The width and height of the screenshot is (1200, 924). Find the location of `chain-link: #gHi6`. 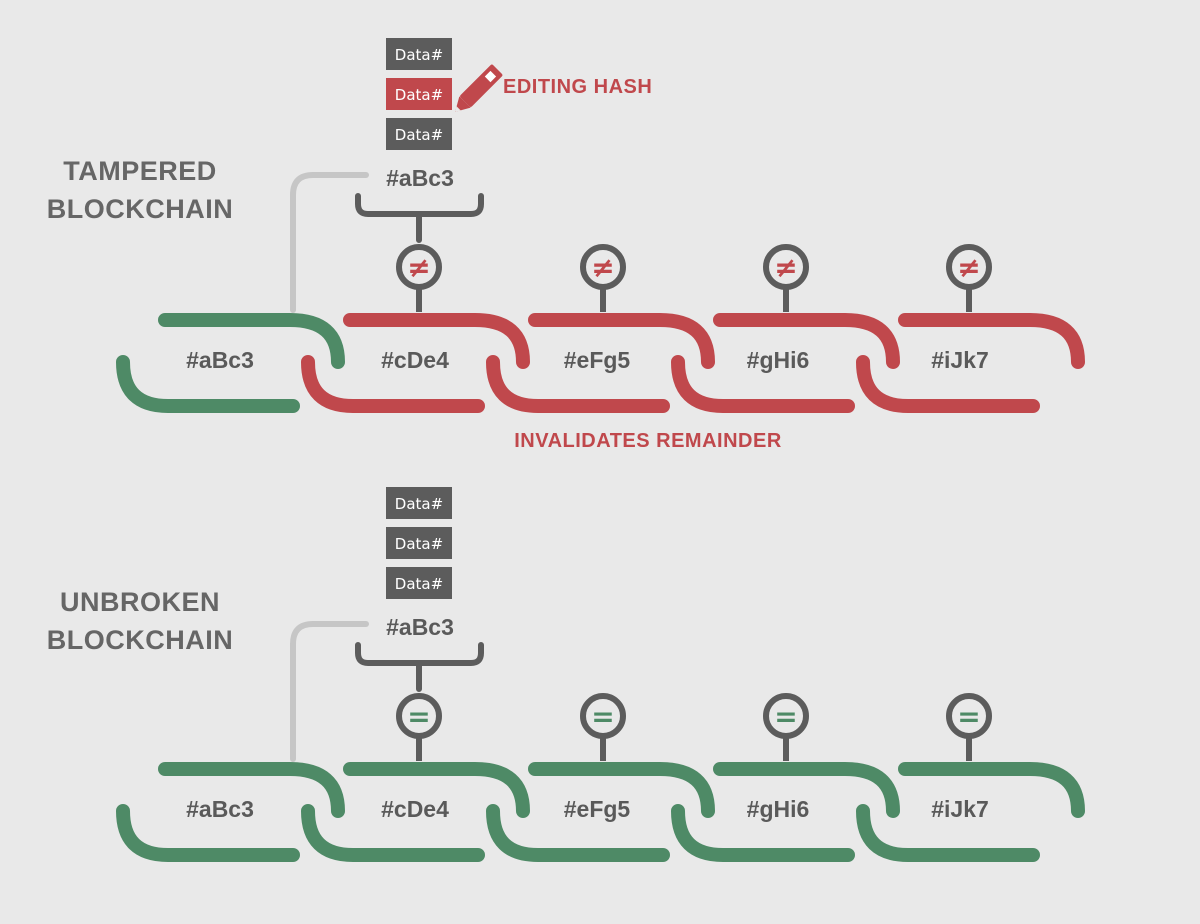

chain-link: #gHi6 is located at coordinates (785, 812).